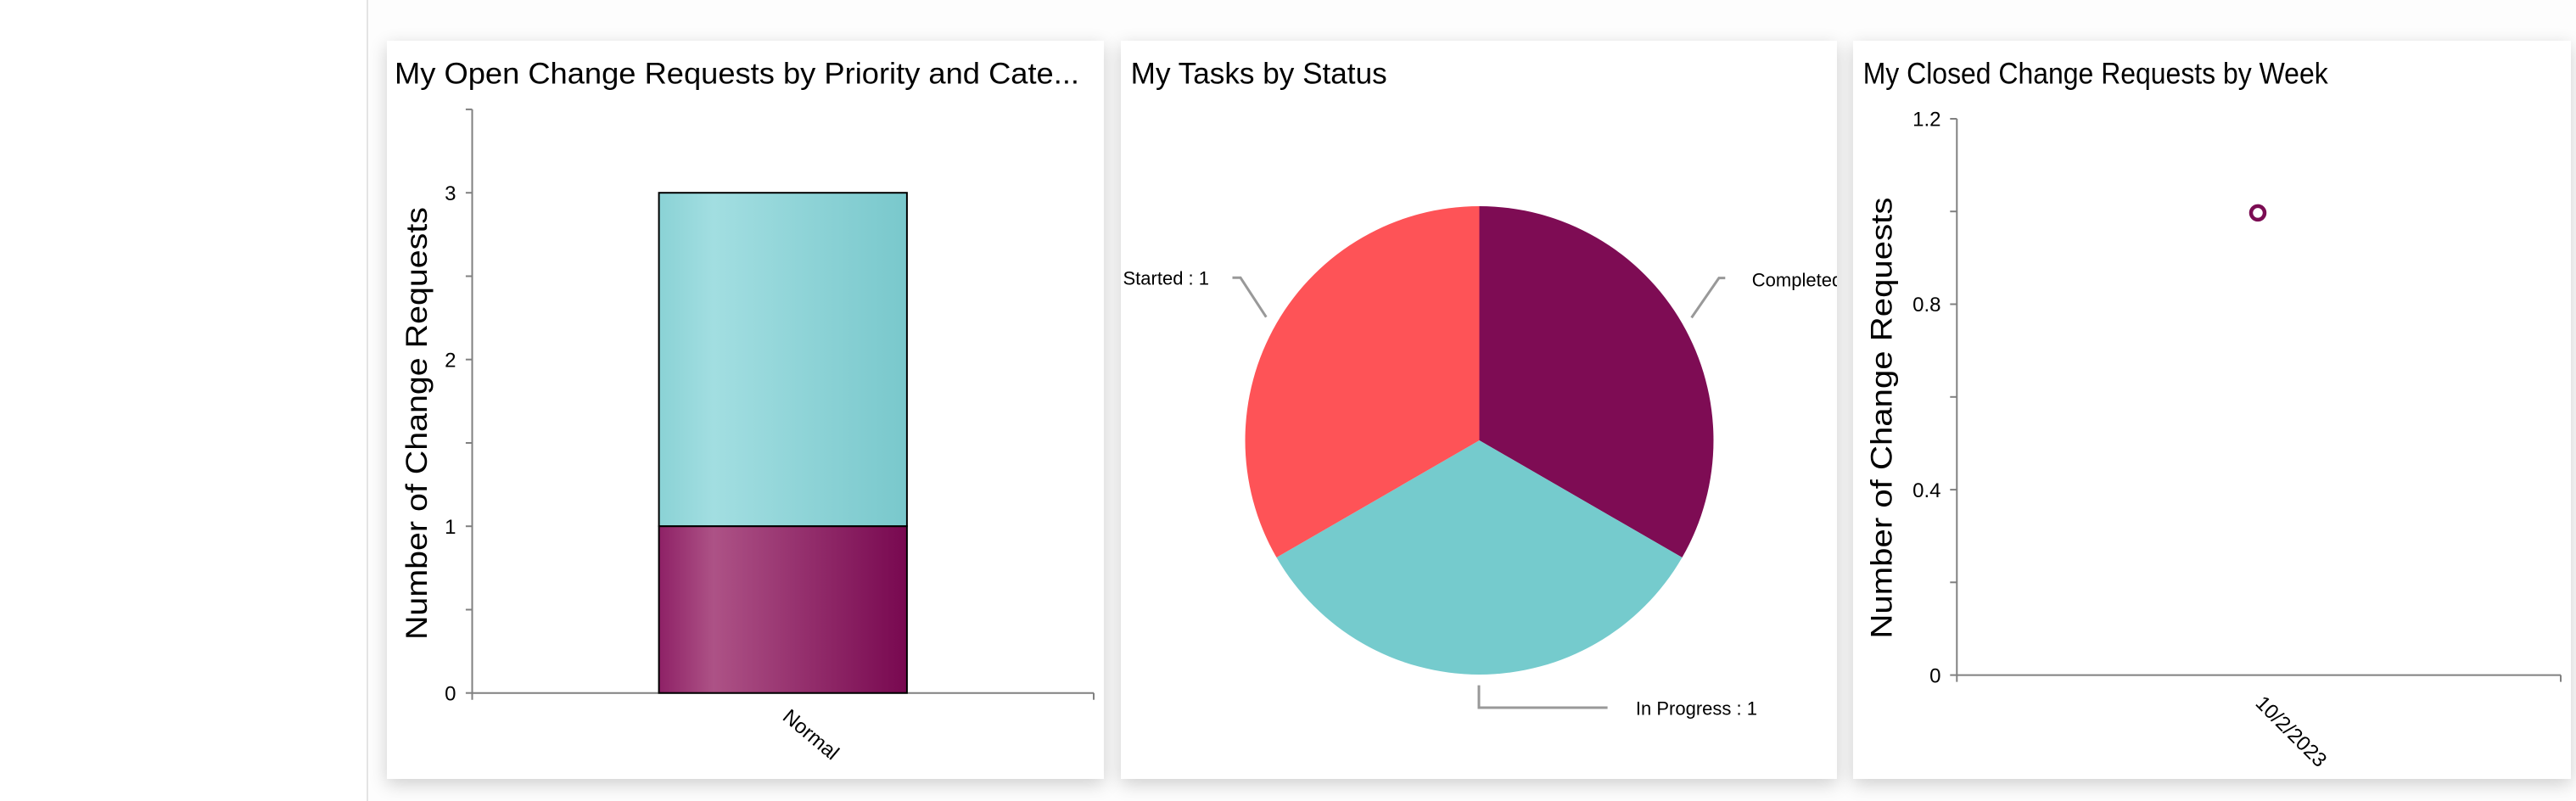 This screenshot has width=2576, height=801. I want to click on svg-text: Normal, so click(810, 735).